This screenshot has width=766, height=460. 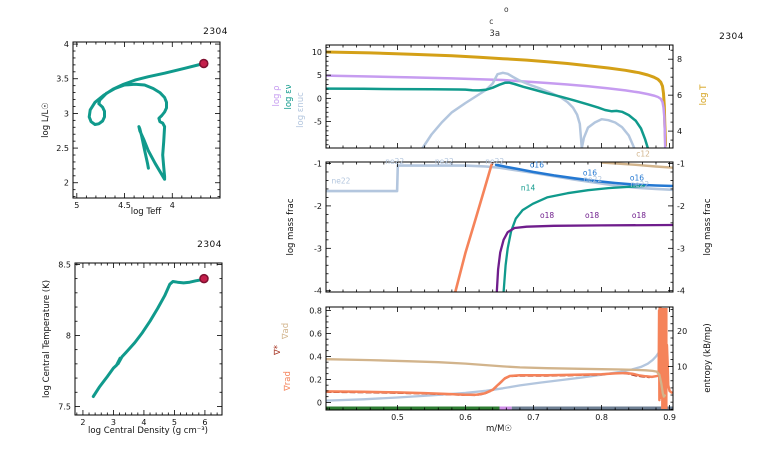 I want to click on hr-title: 2304, so click(x=215, y=32).